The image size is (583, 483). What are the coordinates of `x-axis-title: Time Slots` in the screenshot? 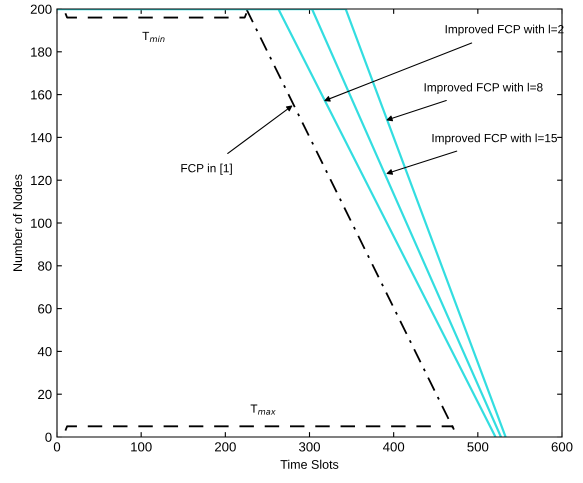 It's located at (309, 464).